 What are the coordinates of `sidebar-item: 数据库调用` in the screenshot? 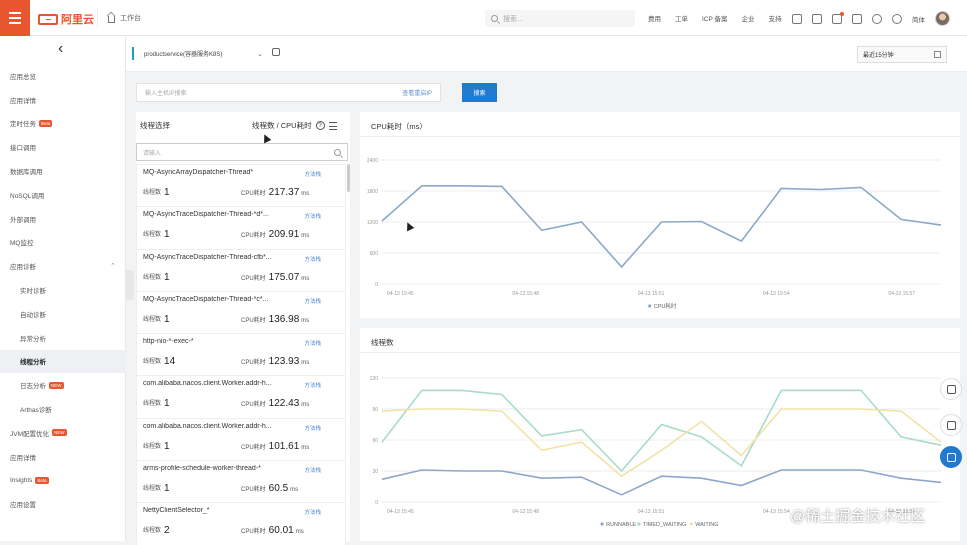 It's located at (63, 171).